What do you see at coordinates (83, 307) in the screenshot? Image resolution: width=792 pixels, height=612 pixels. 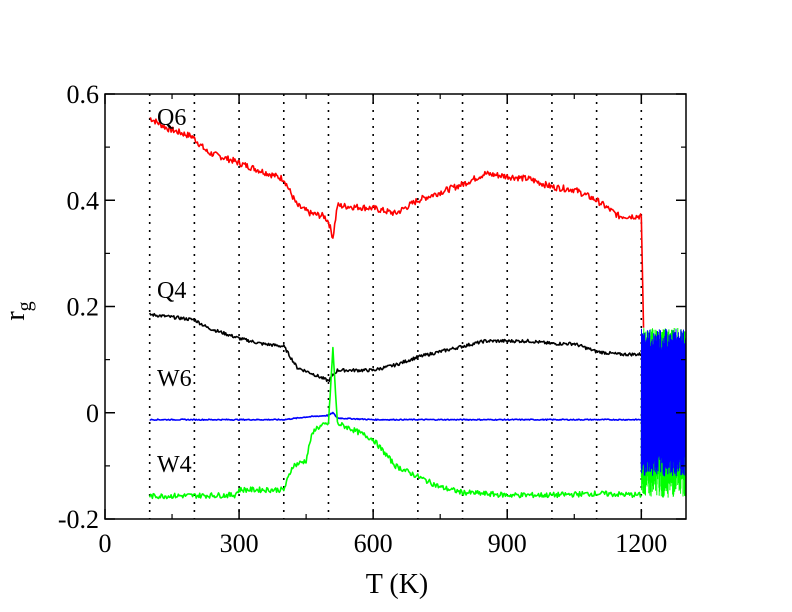 I see `y-tick-label: 0.2` at bounding box center [83, 307].